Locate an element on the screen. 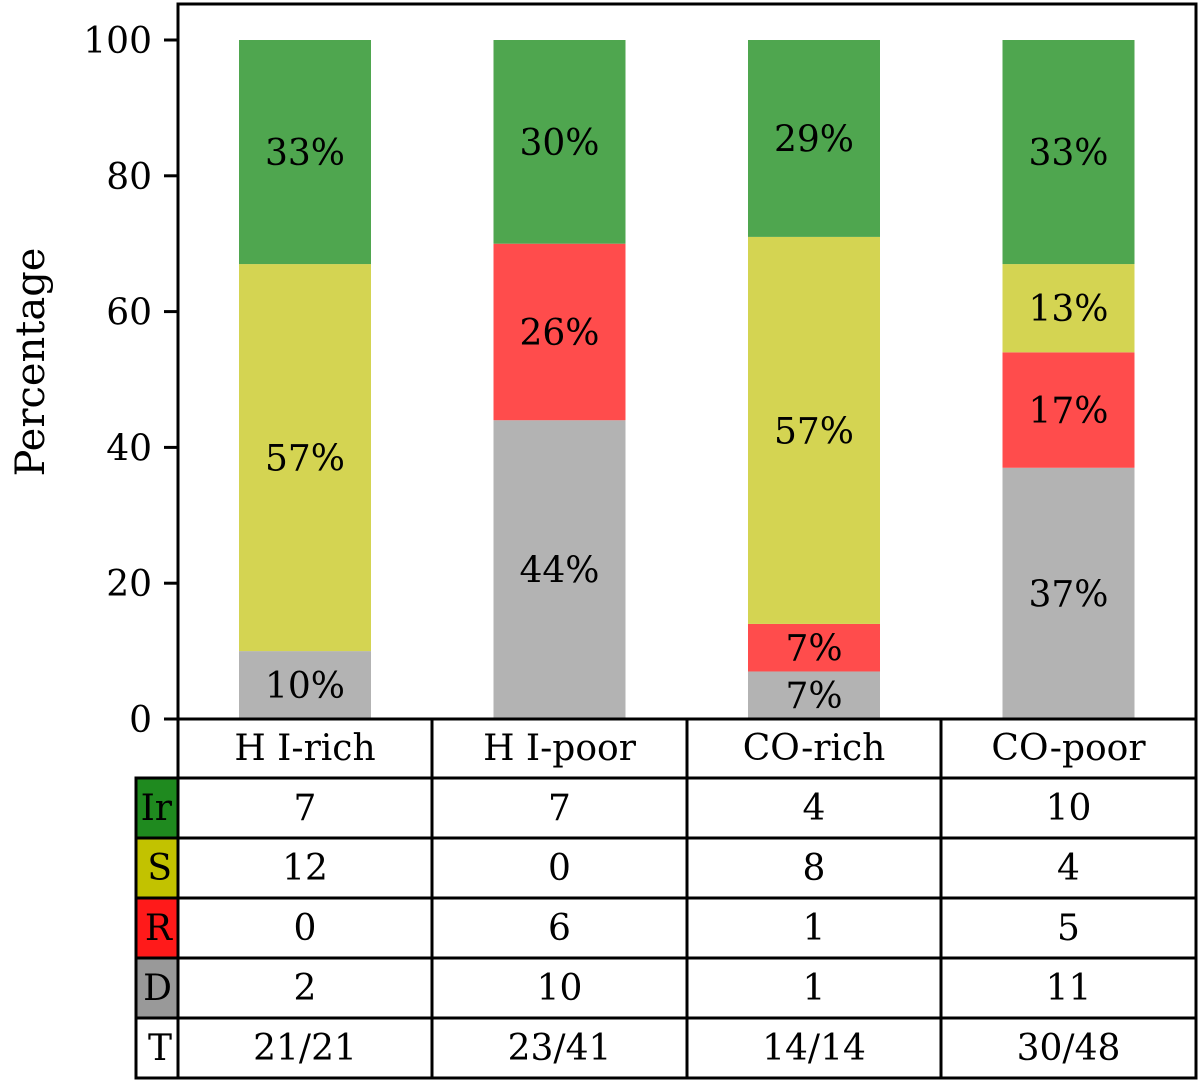  y-tick-label: 40 is located at coordinates (129, 448).